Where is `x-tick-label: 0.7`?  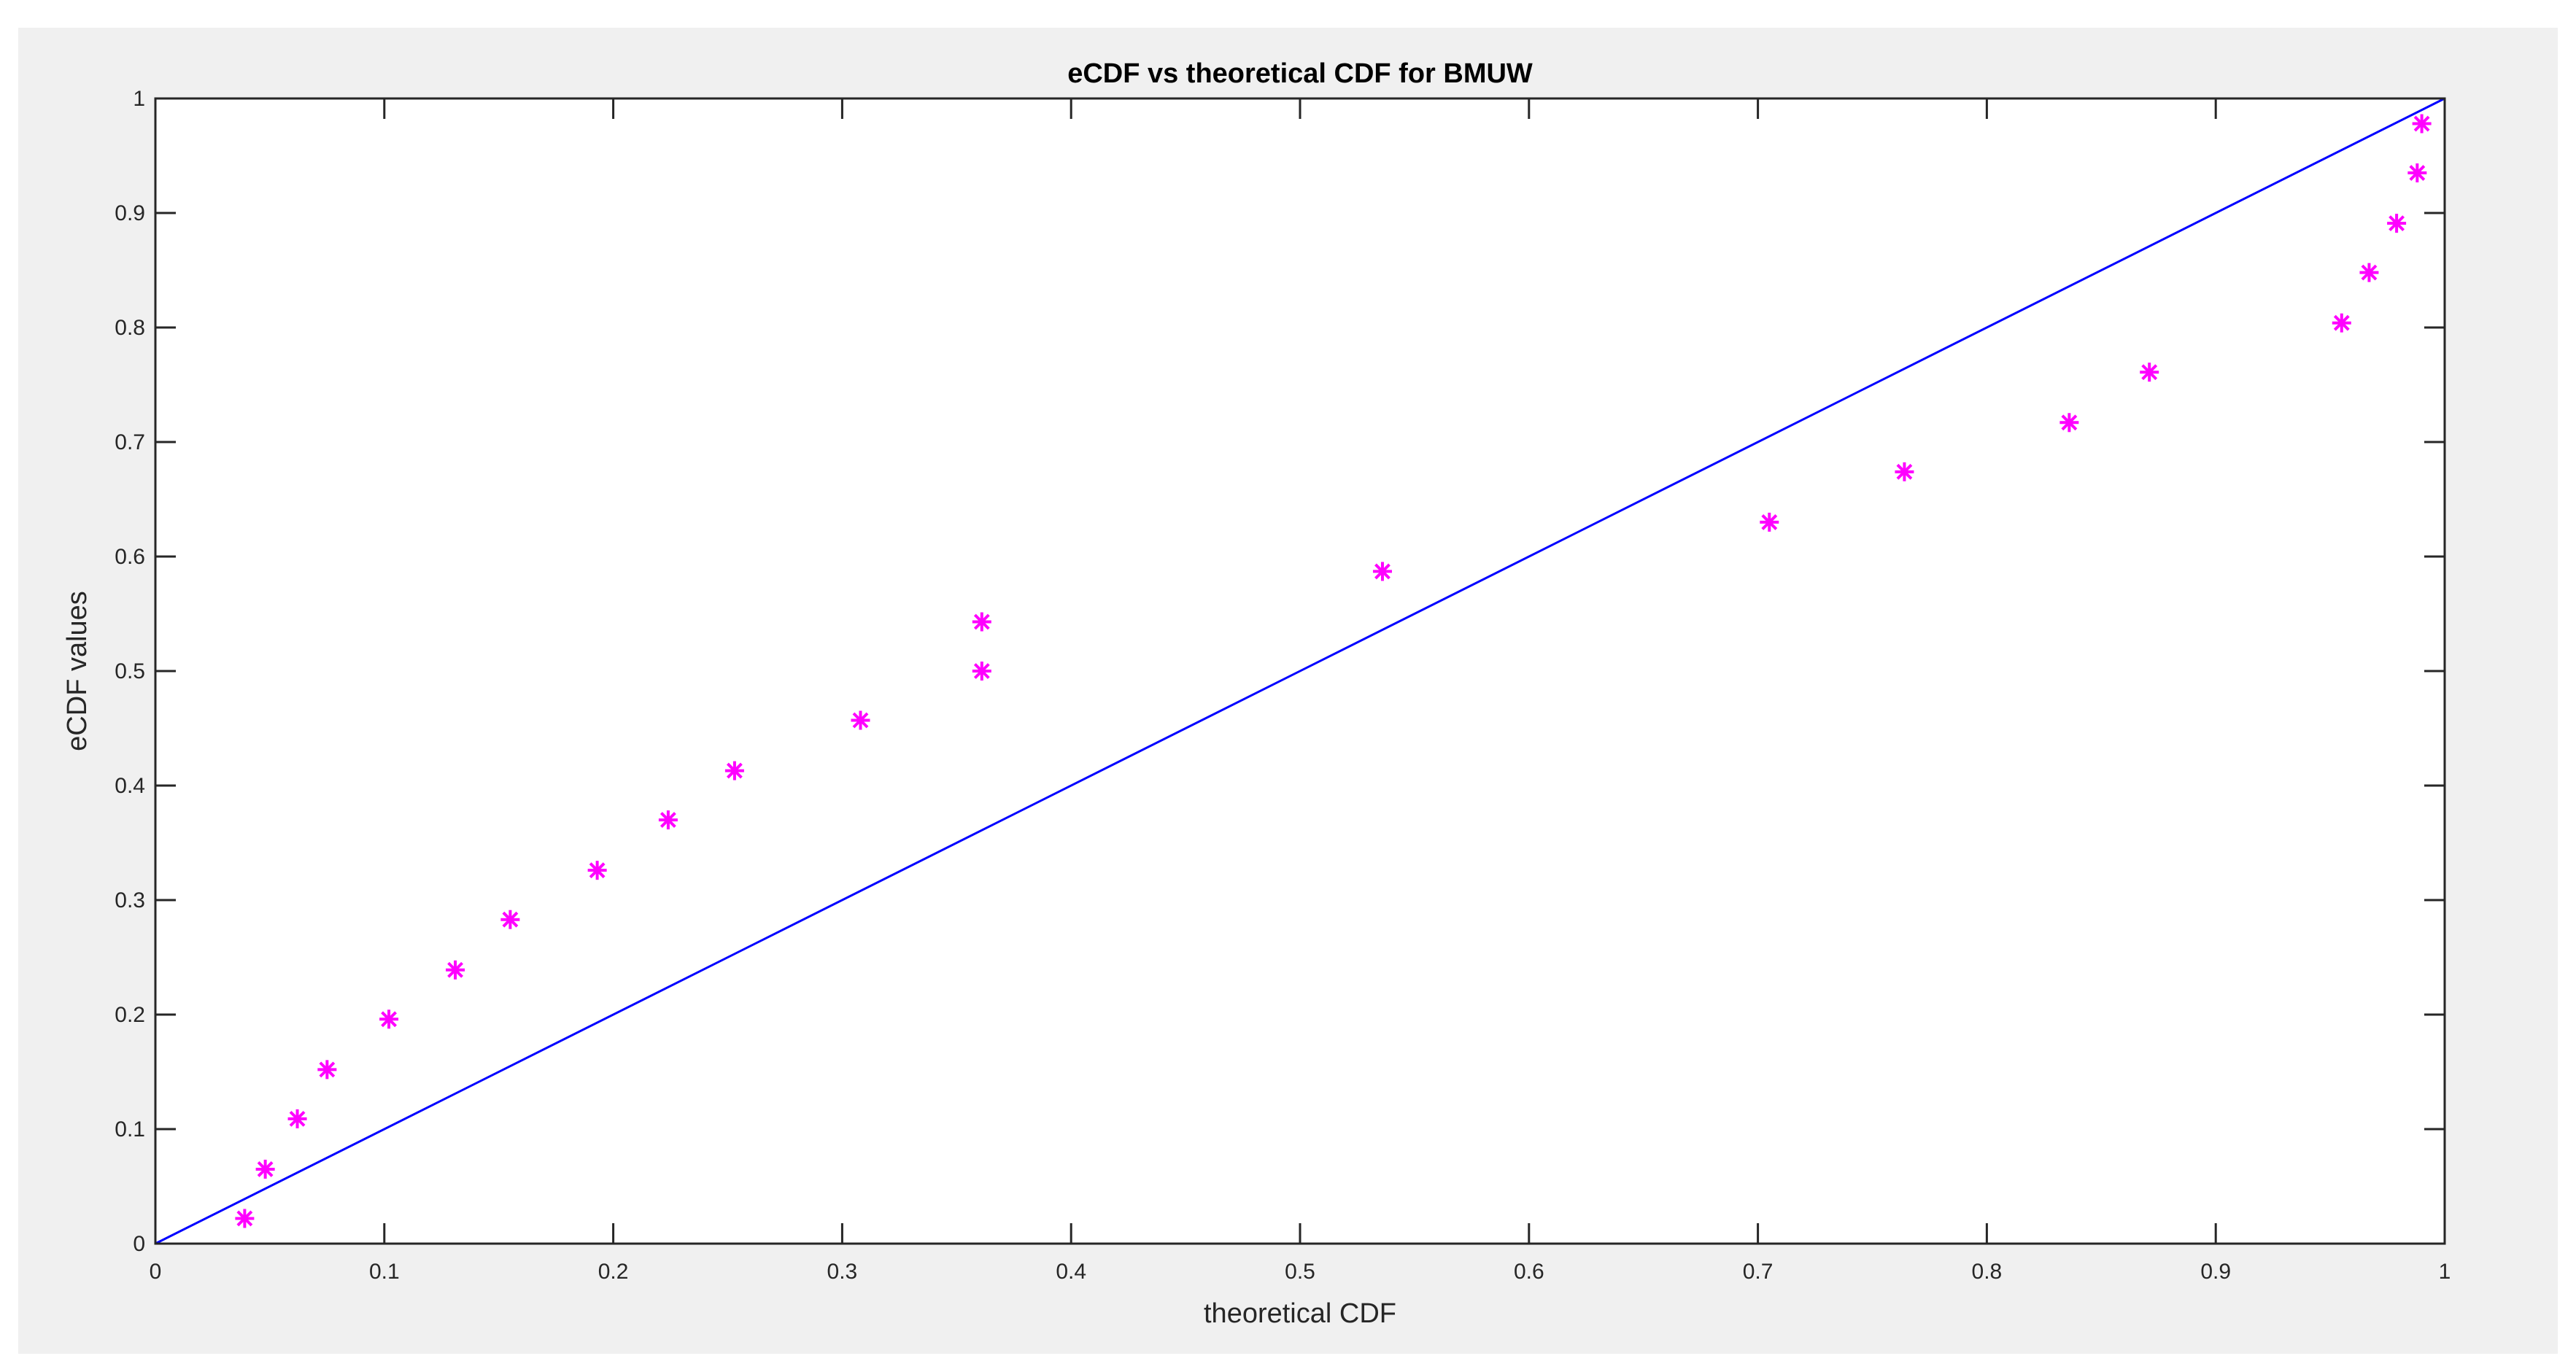
x-tick-label: 0.7 is located at coordinates (1758, 1272).